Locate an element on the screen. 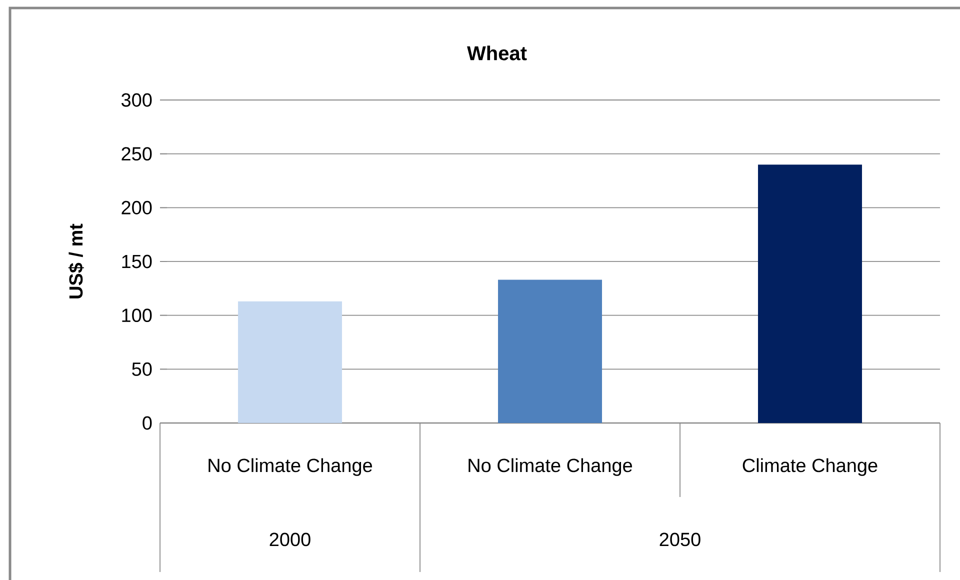 This screenshot has height=580, width=960. y-tick-label: 250 is located at coordinates (137, 154).